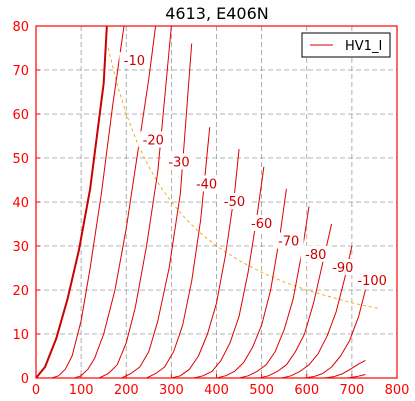 The image size is (415, 401). Describe the element at coordinates (20, 291) in the screenshot. I see `y-tick-label: 20` at that location.